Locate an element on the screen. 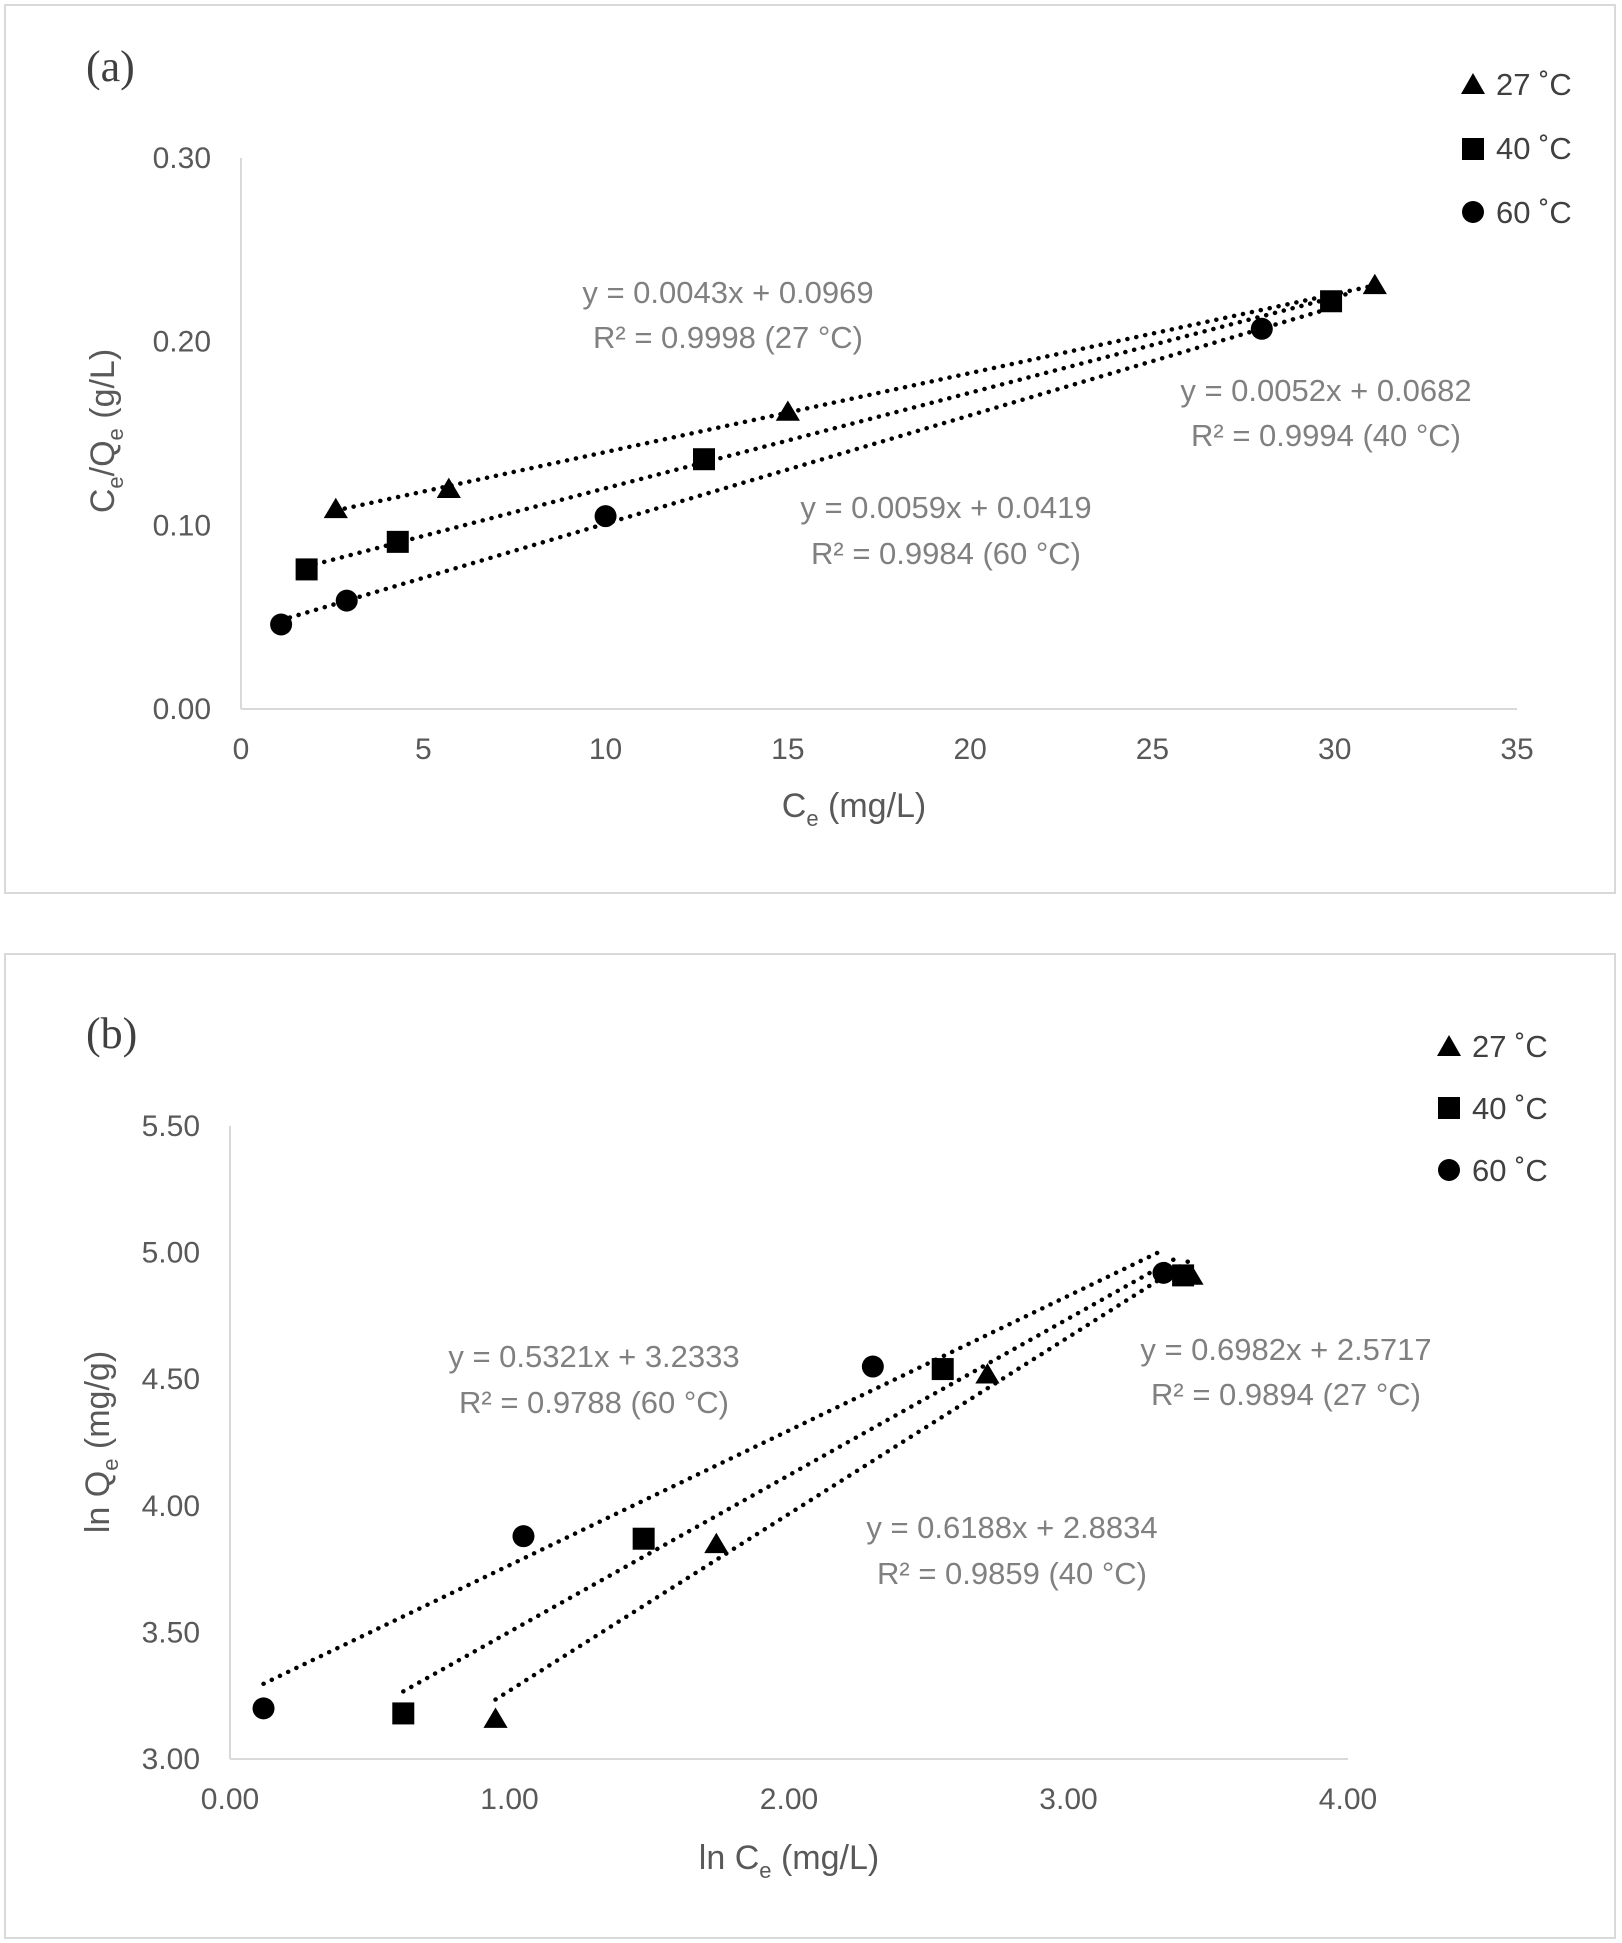  legend-b: 27 ˚C 40 ˚C 60 ˚C is located at coordinates (1492, 1108).